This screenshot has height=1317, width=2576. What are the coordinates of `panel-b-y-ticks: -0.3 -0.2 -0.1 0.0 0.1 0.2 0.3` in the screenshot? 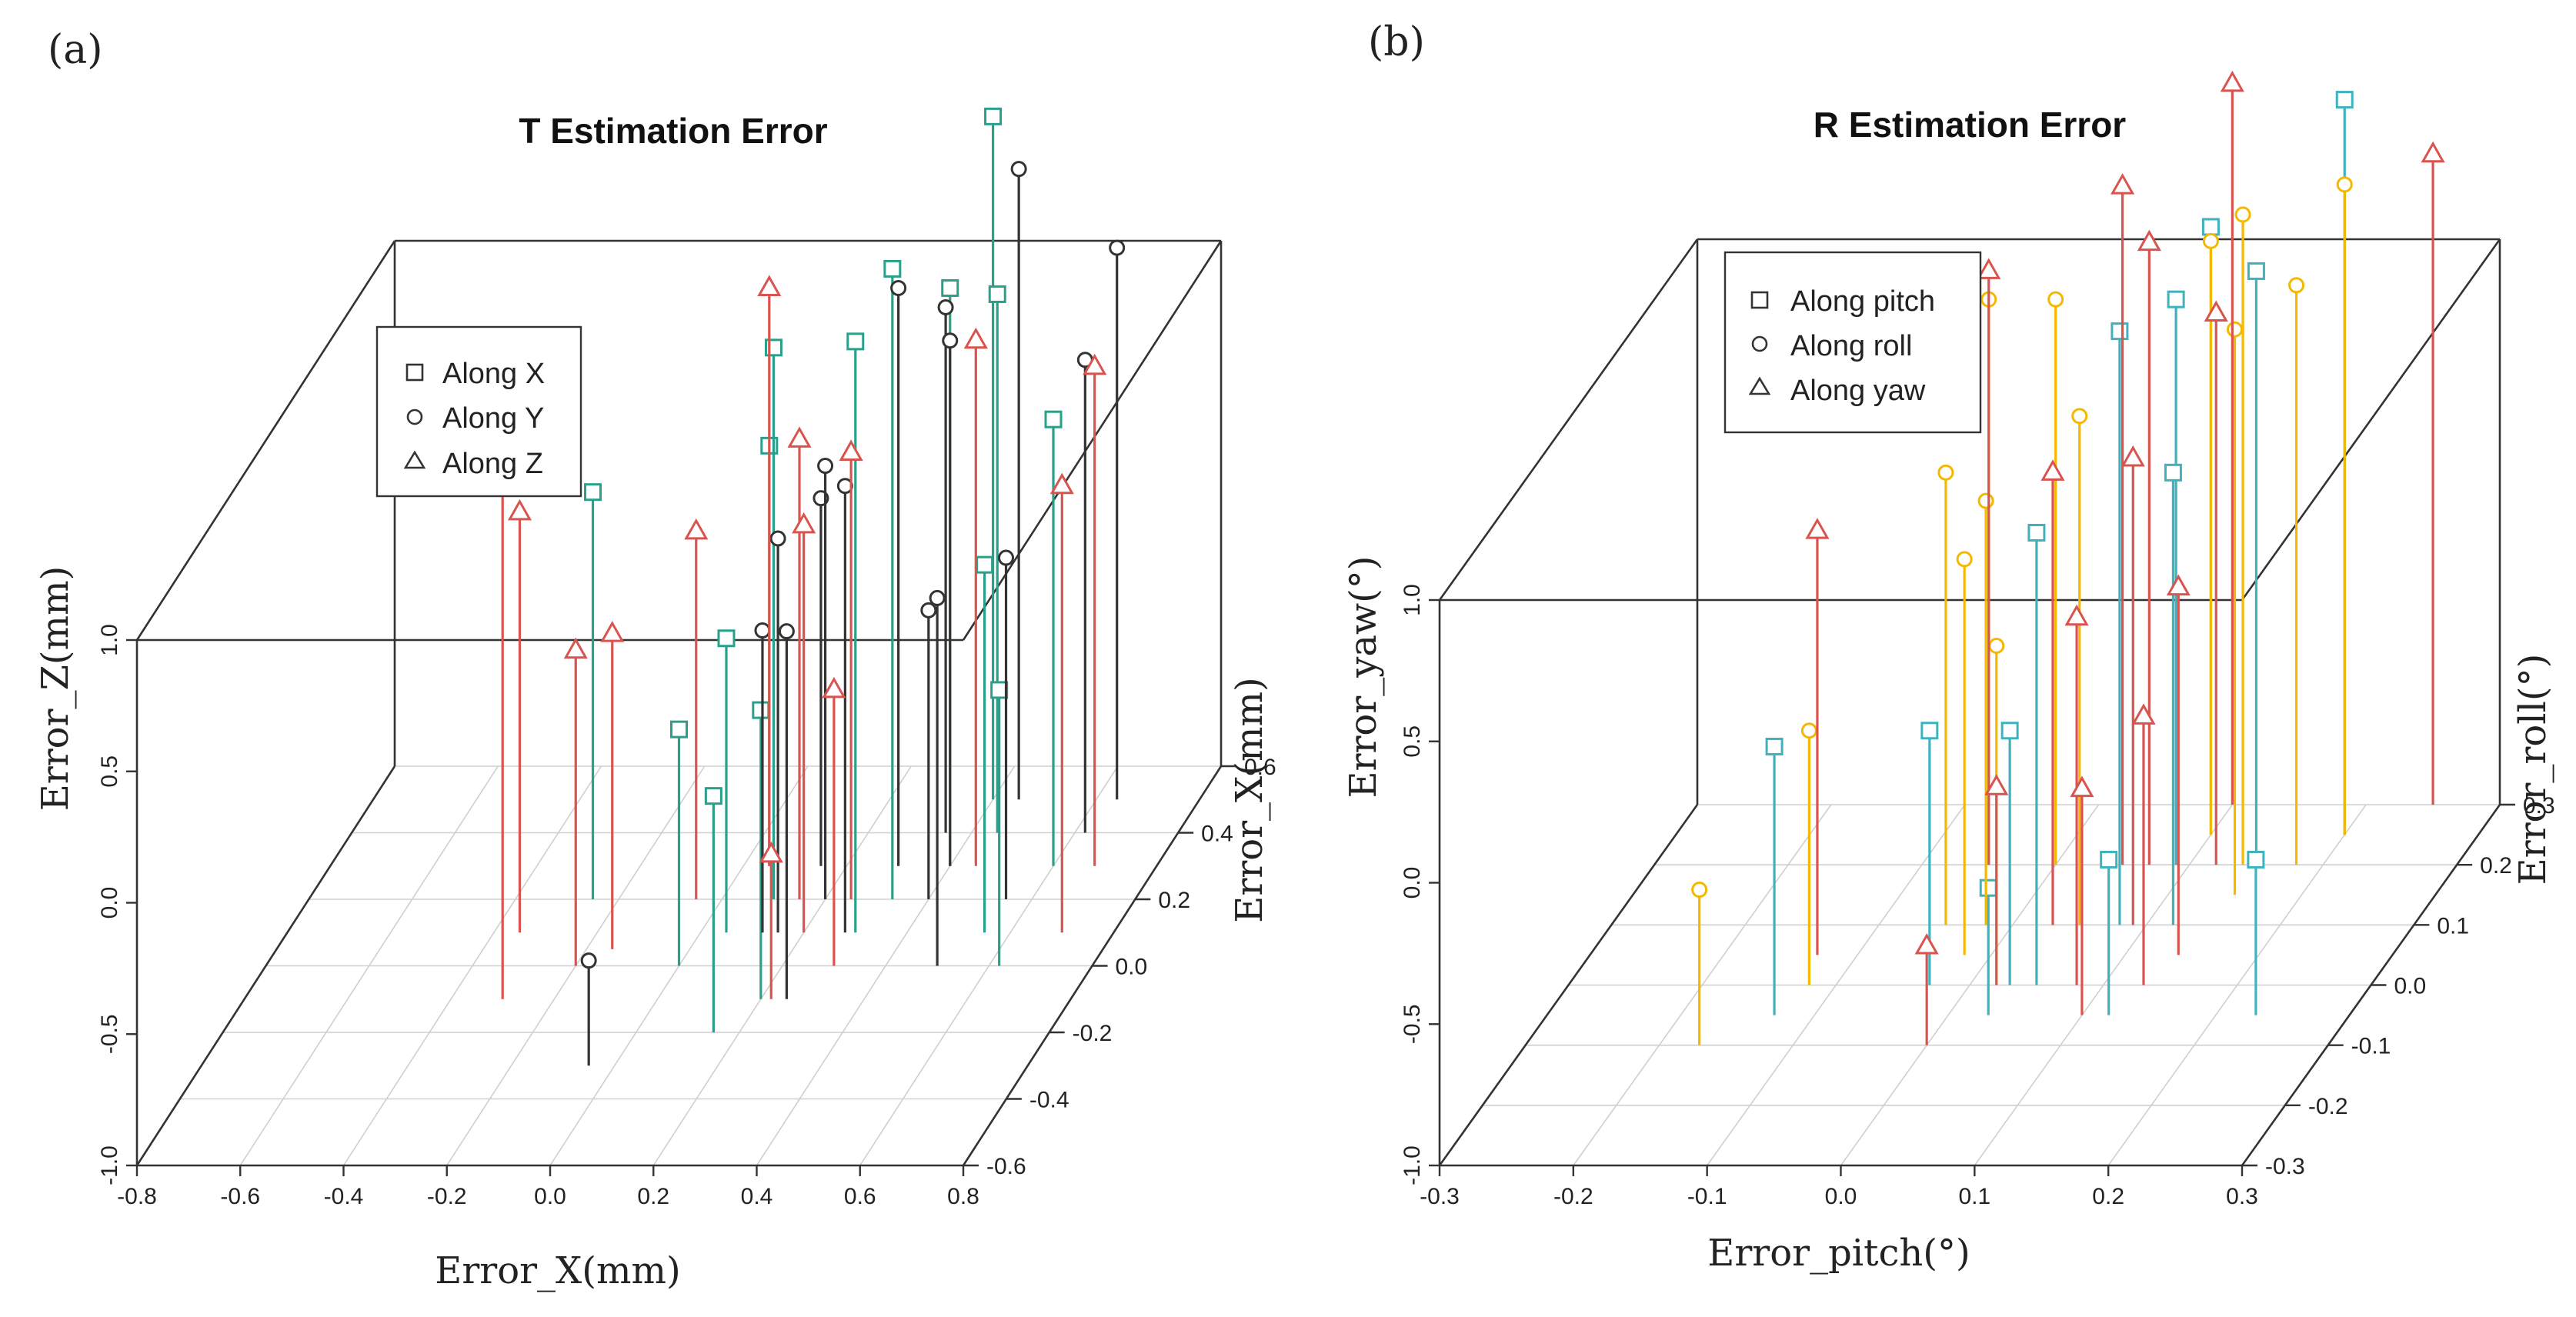 It's located at (2410, 986).